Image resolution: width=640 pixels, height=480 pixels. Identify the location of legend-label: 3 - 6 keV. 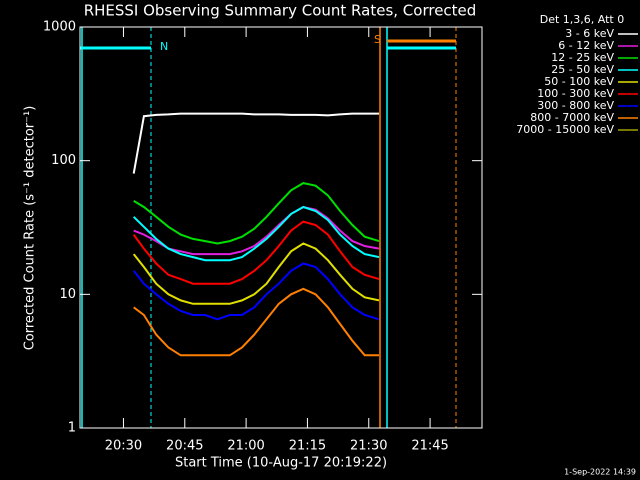
(589, 33).